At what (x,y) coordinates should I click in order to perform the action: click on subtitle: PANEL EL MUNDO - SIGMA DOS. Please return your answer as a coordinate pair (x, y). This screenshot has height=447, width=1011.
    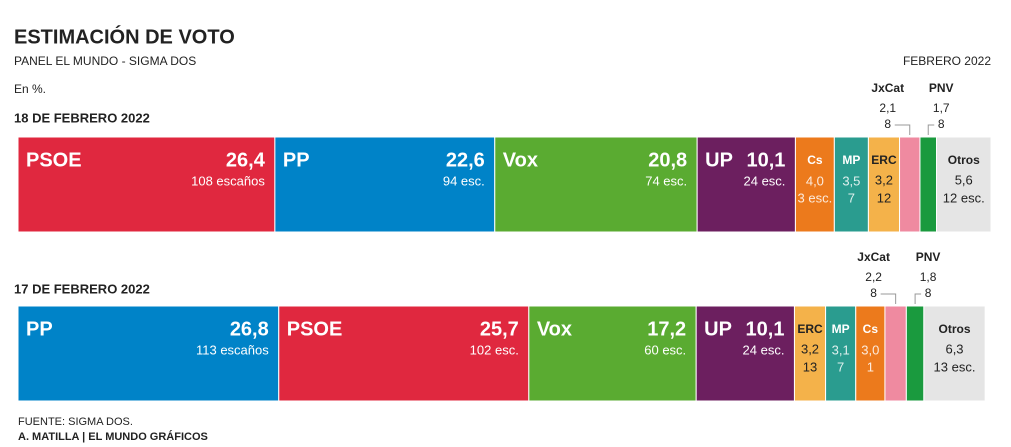
    Looking at the image, I should click on (105, 61).